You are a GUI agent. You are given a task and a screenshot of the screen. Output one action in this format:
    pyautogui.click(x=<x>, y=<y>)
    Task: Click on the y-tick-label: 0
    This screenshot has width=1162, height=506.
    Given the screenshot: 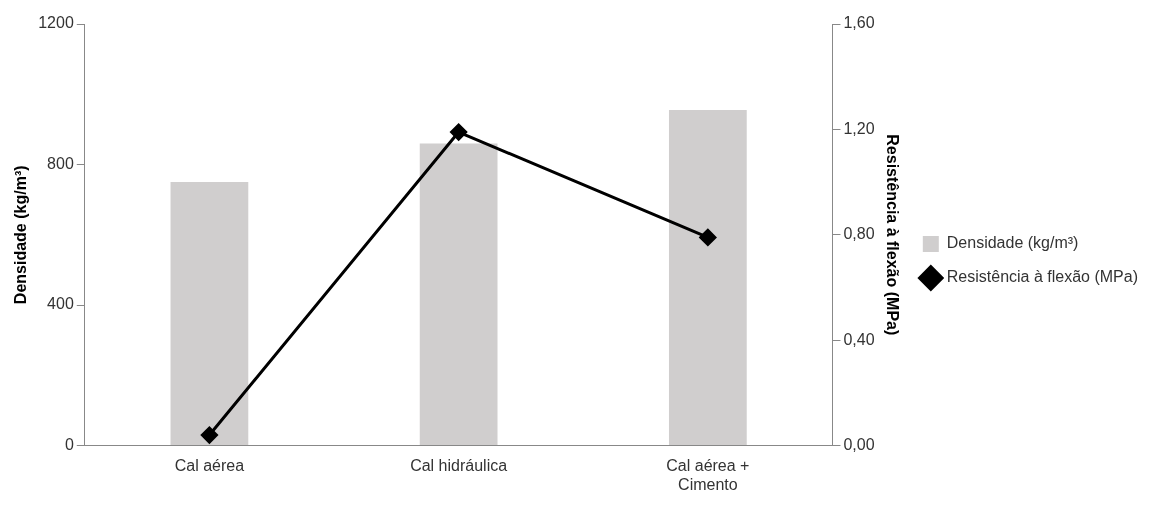 What is the action you would take?
    pyautogui.click(x=69, y=445)
    